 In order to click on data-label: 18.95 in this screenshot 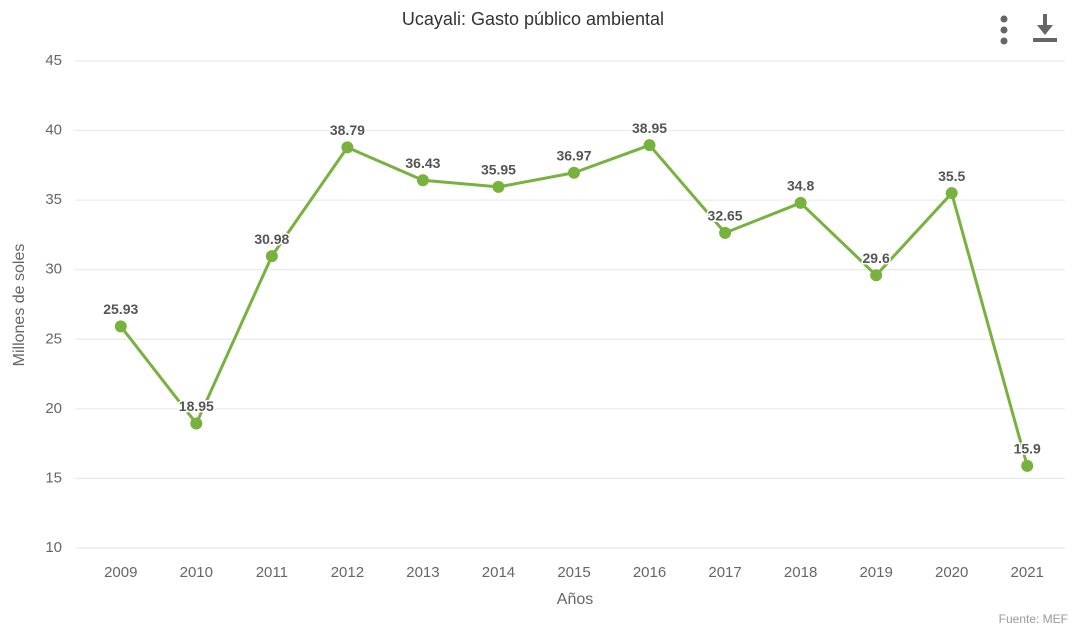, I will do `click(196, 406)`.